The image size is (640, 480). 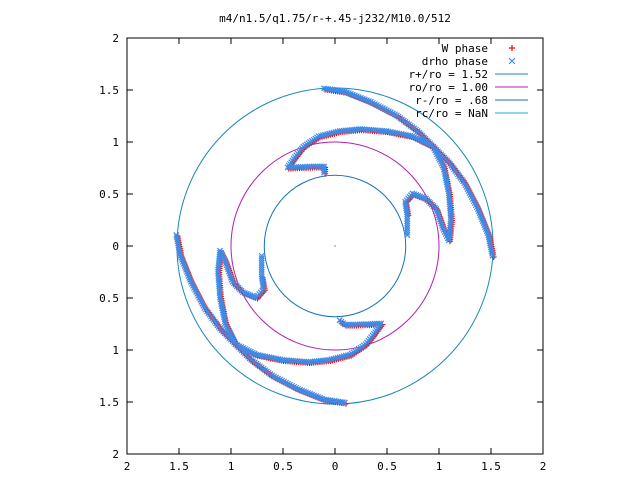 I want to click on legend-label: rc/ro = NaN, so click(x=451, y=113).